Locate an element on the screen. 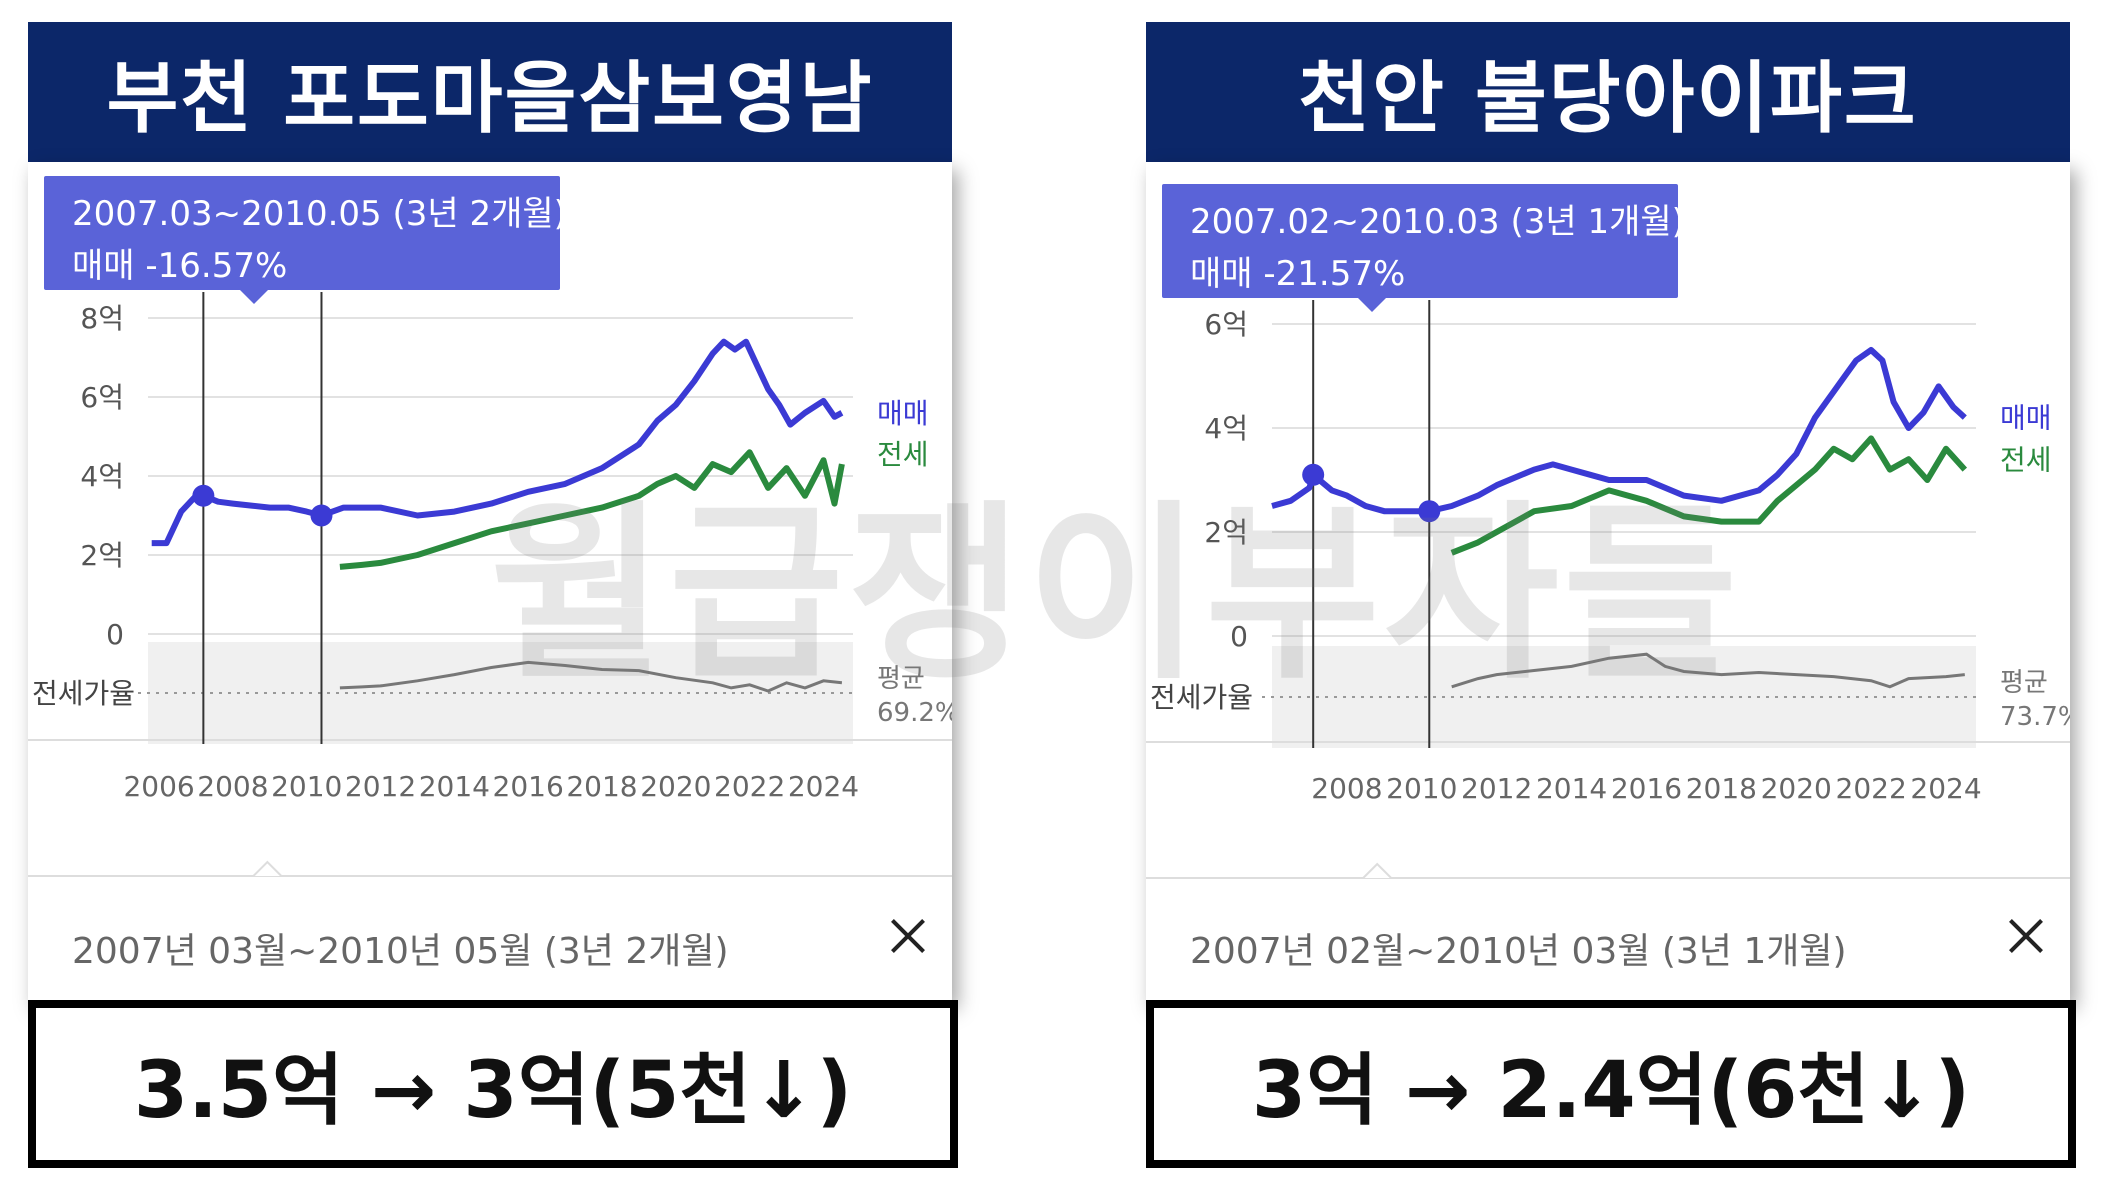  tooltip-change: 매매 -21.57% is located at coordinates (1298, 274).